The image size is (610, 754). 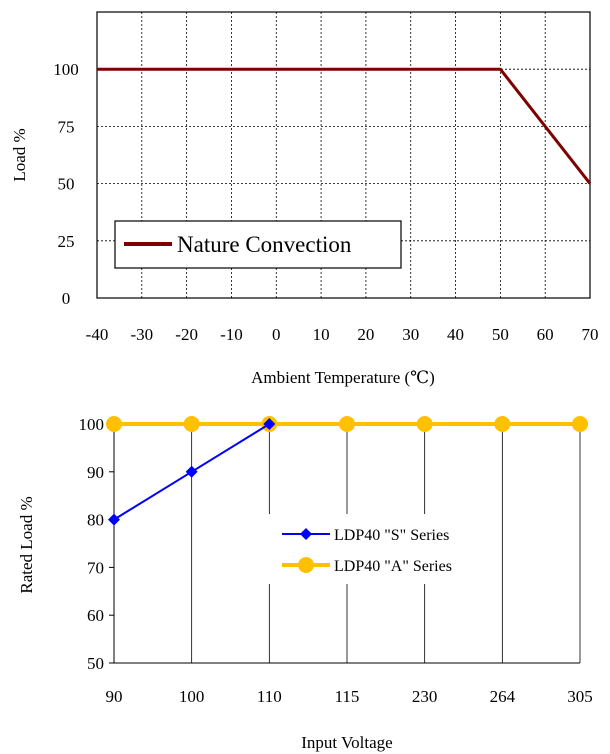 I want to click on y-tick-label: 70, so click(x=95, y=567).